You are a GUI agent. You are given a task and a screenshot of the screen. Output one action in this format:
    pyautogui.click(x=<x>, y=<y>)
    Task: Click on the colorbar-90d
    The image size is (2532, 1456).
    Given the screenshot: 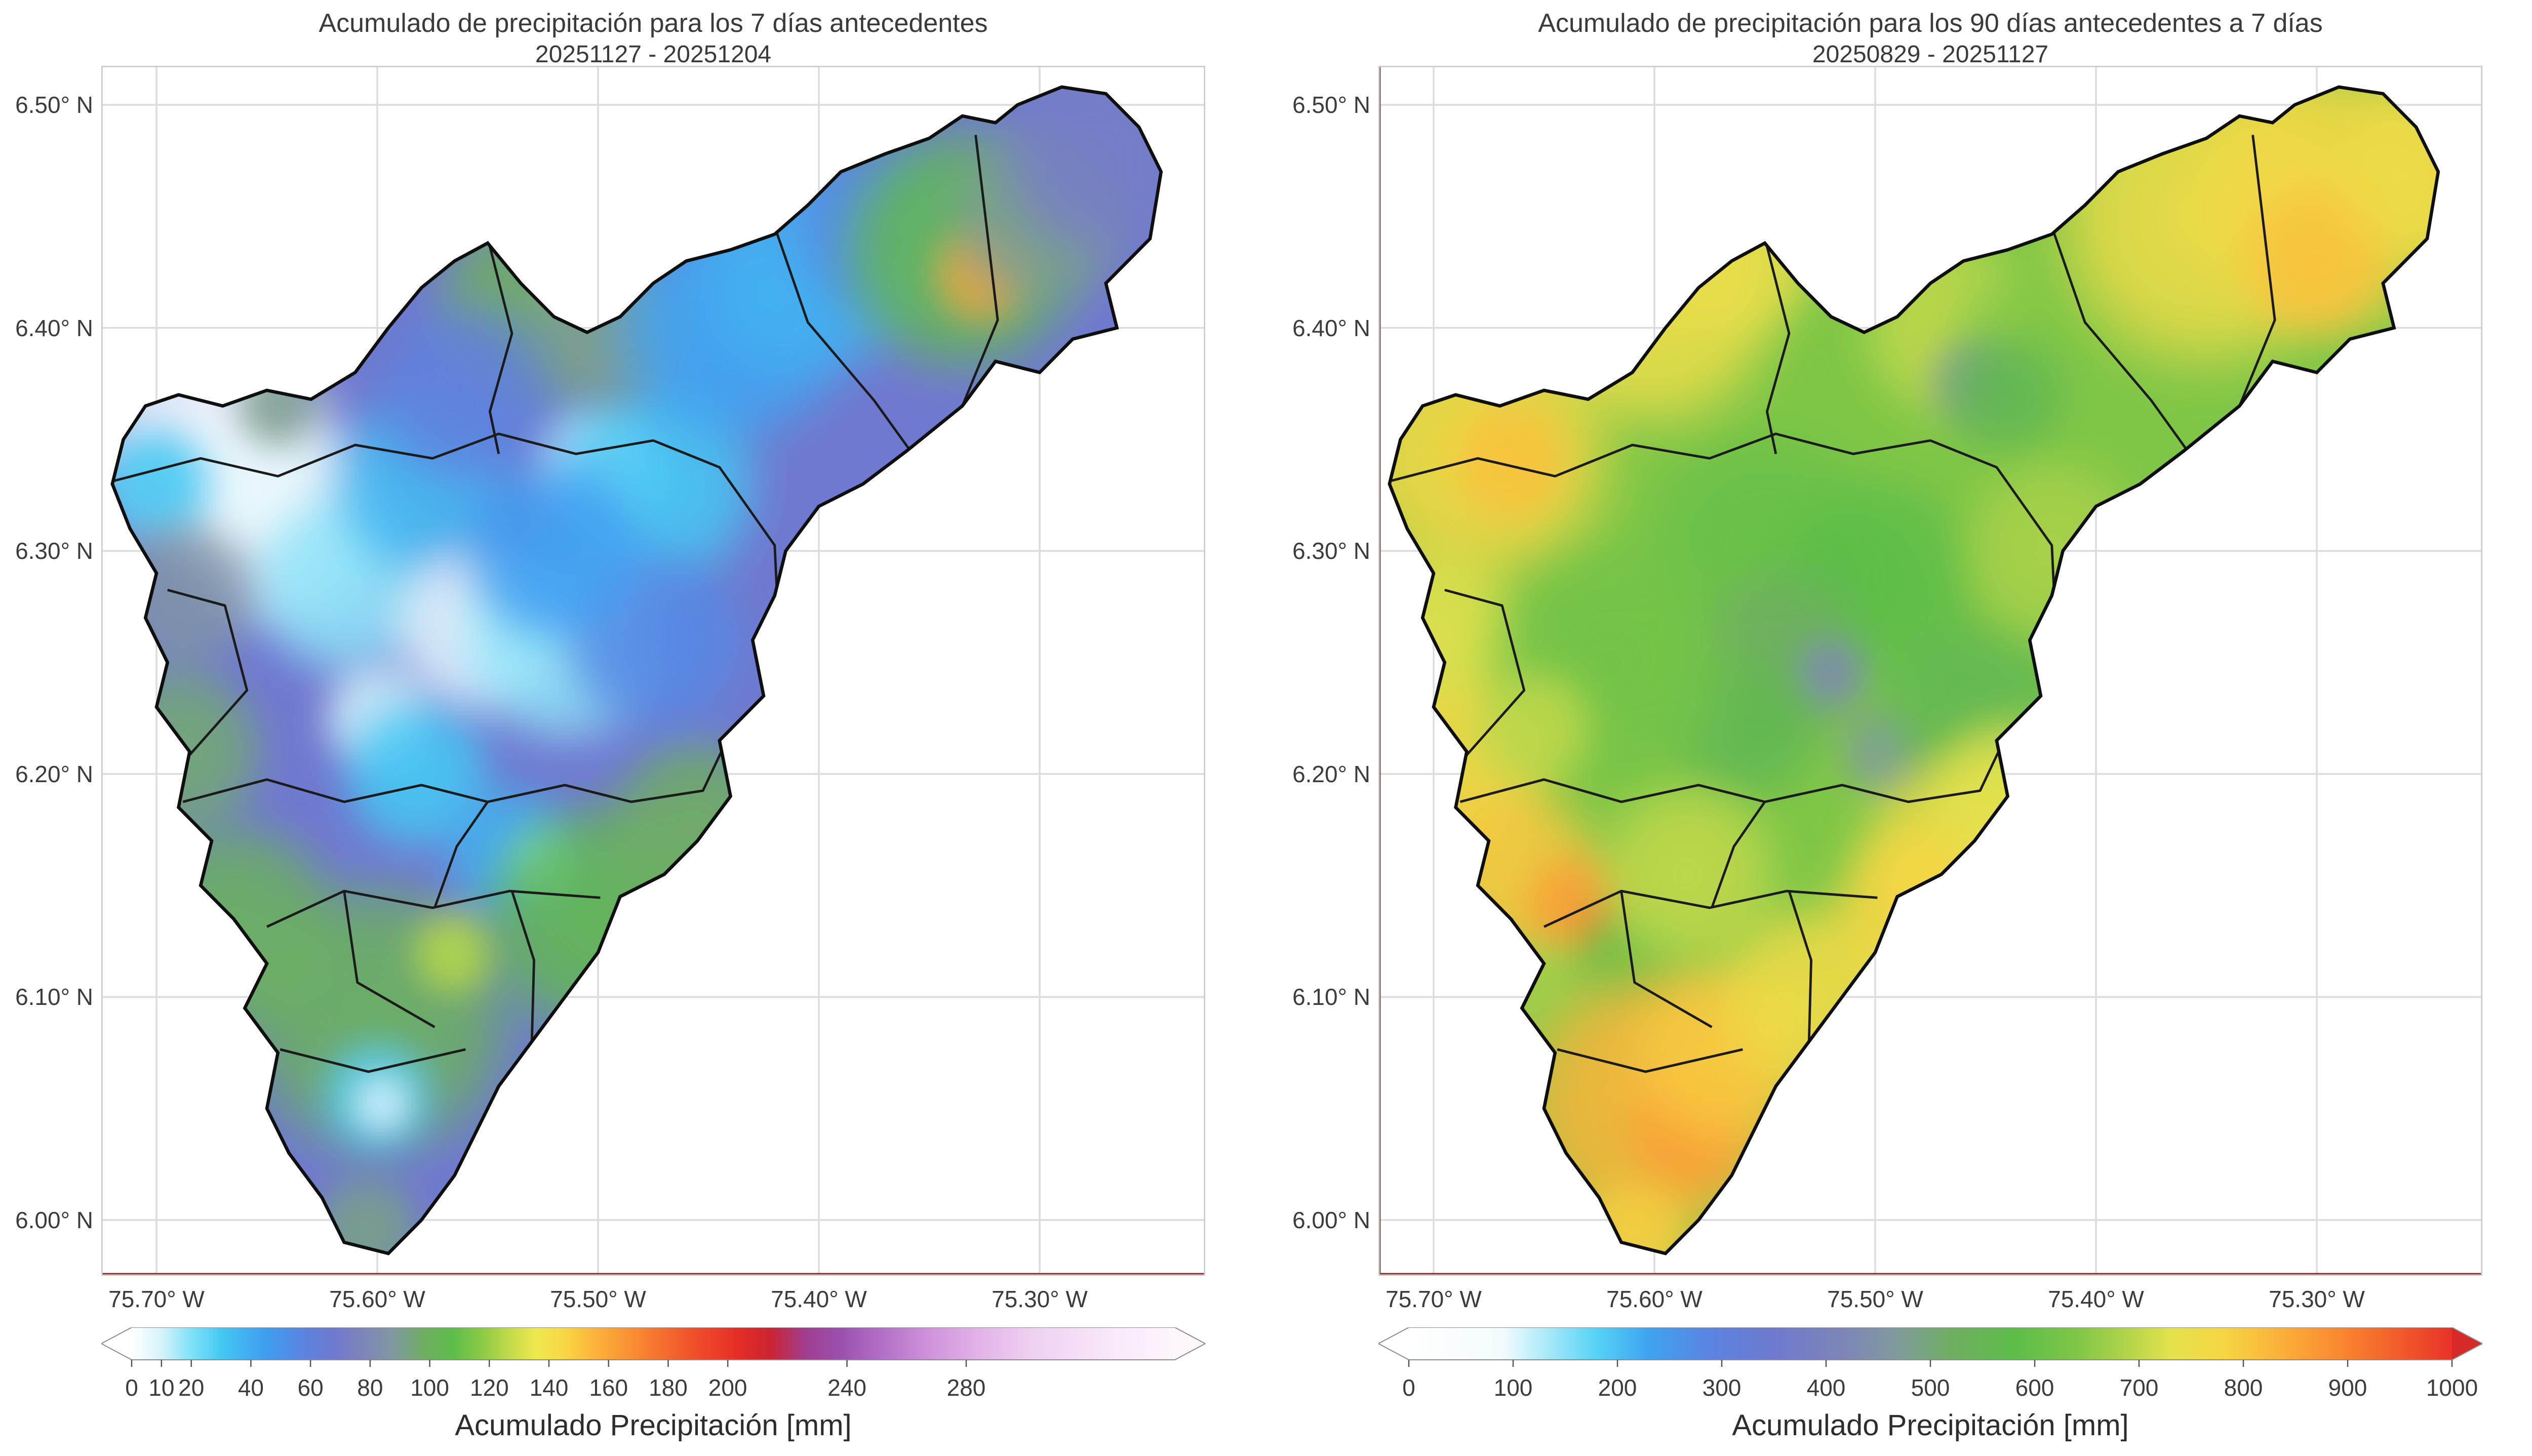 What is the action you would take?
    pyautogui.click(x=1930, y=1347)
    